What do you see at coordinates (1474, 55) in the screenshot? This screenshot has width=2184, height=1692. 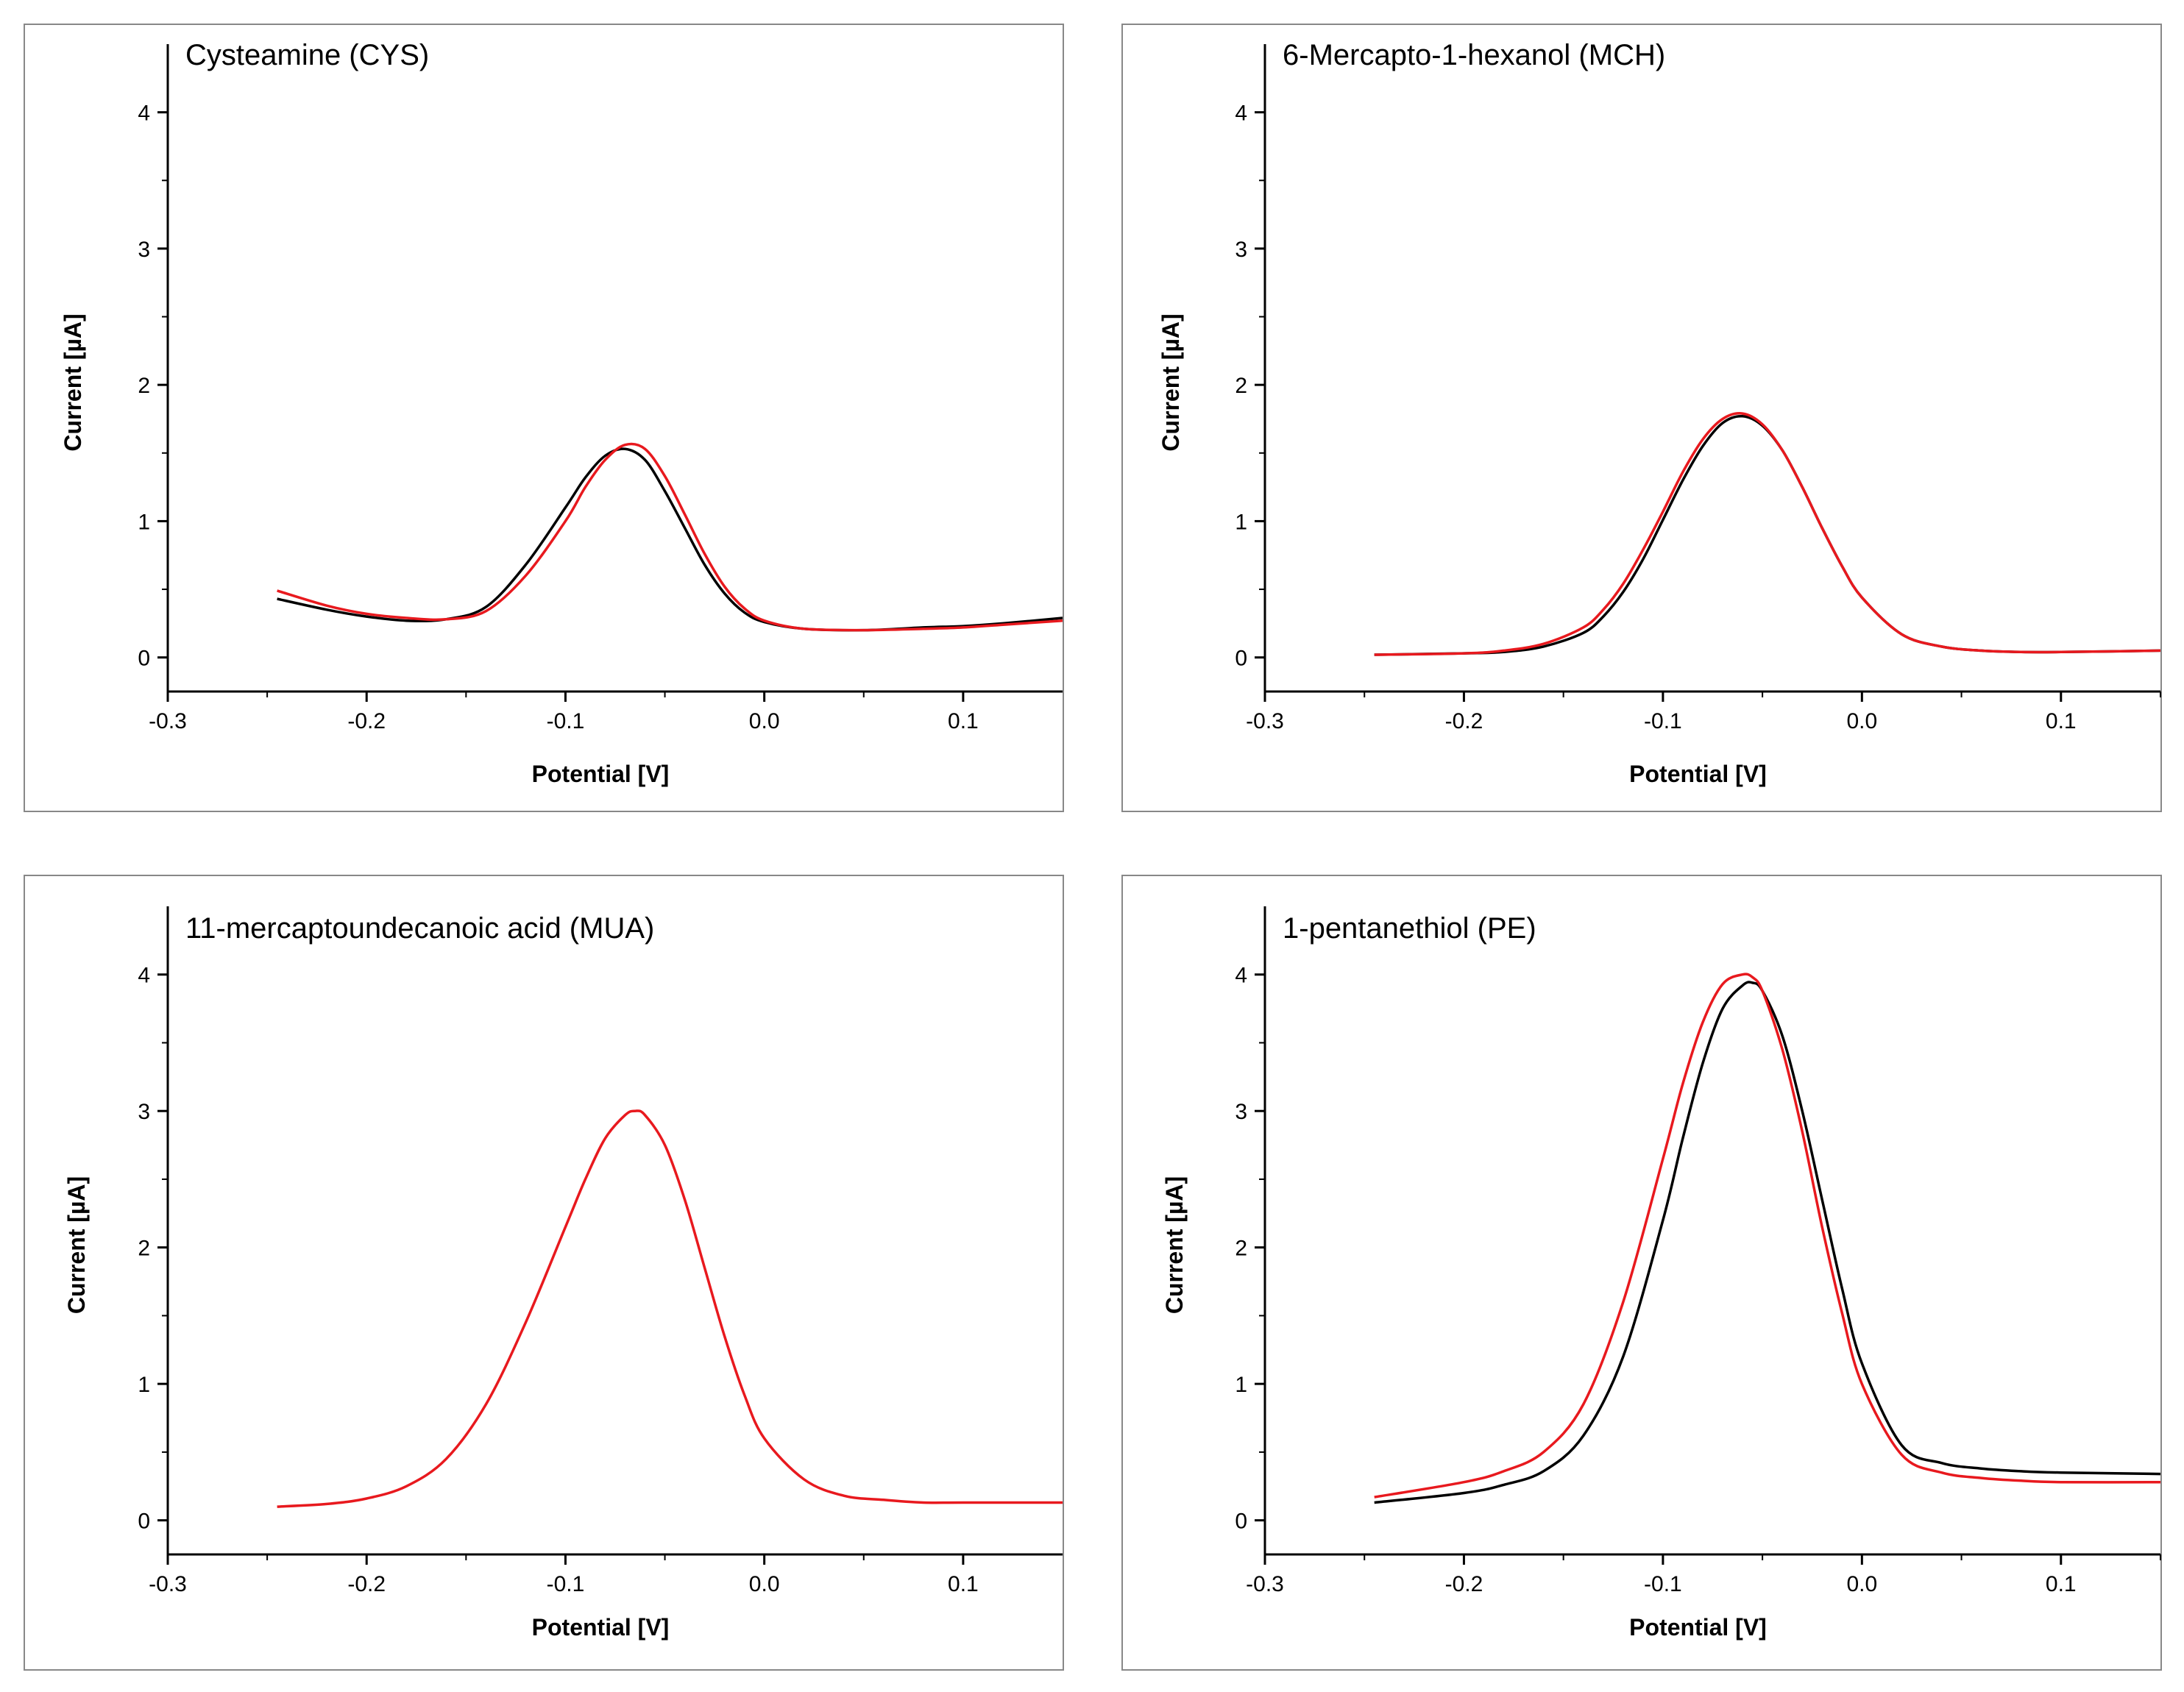 I see `panel-title: 6-Mercapto-1-hexanol (MCH)` at bounding box center [1474, 55].